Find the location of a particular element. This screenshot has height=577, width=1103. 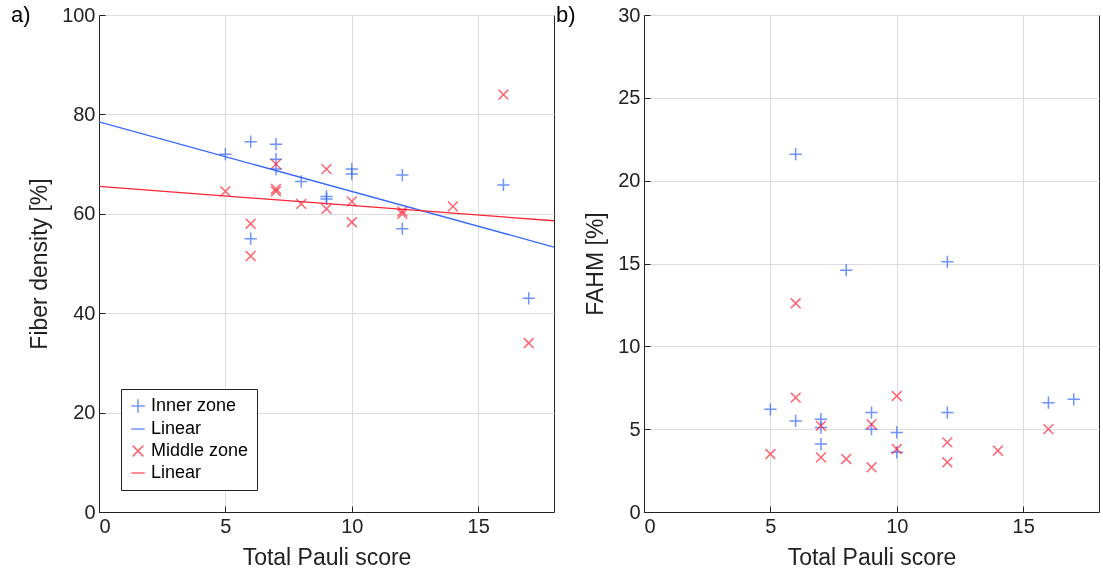

legend-label: Middle zone is located at coordinates (200, 450).